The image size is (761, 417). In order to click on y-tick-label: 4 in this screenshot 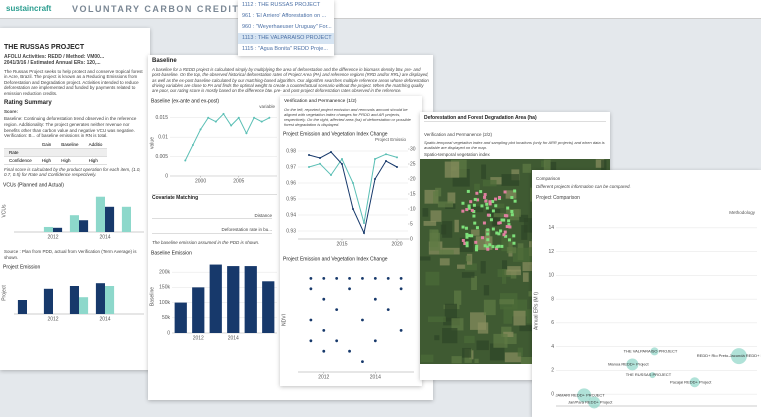, I will do `click(552, 346)`.